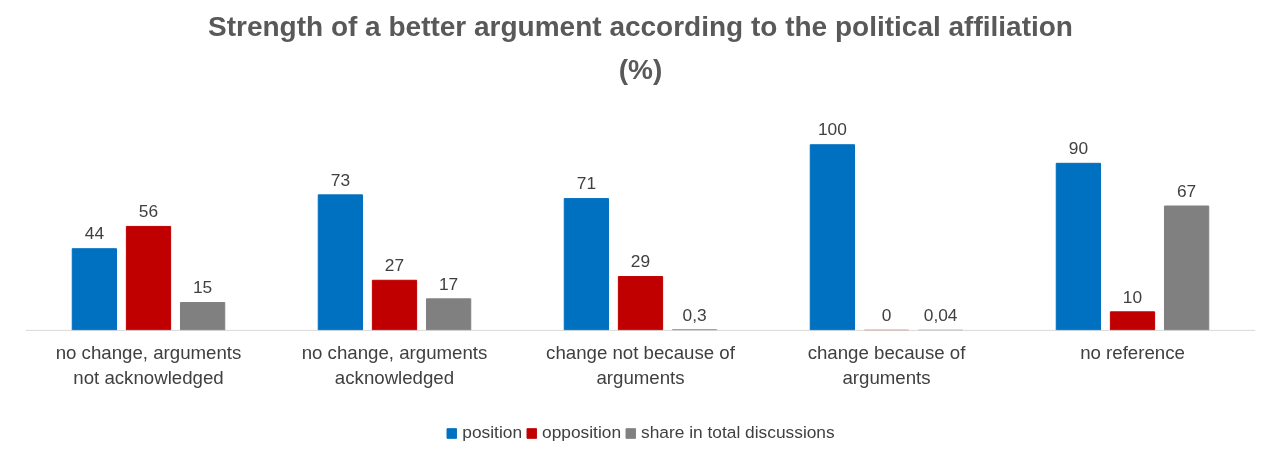 Image resolution: width=1287 pixels, height=475 pixels. Describe the element at coordinates (1132, 296) in the screenshot. I see `data-label: 10` at that location.